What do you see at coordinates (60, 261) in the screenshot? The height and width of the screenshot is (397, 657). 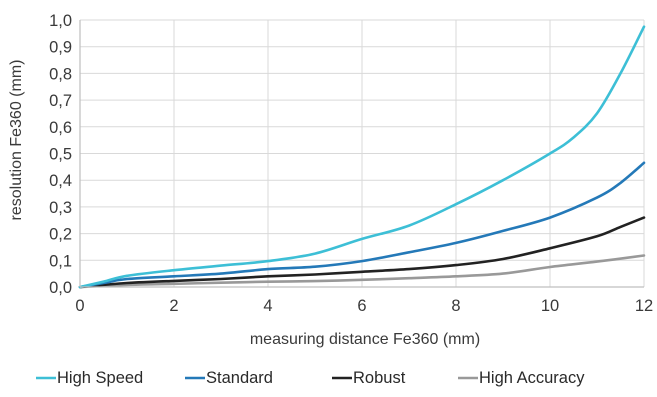 I see `y-tick-label: 0,1` at bounding box center [60, 261].